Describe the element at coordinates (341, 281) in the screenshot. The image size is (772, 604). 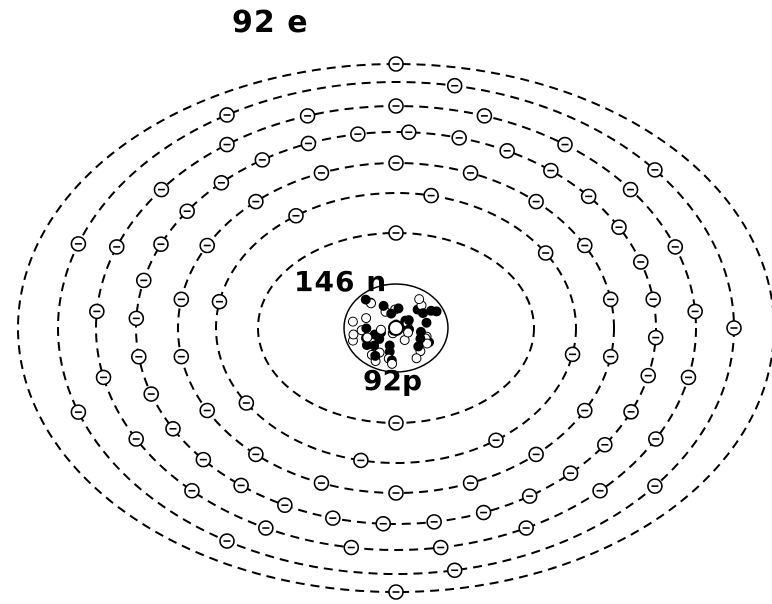
I see `neutron-count-label: 146 n` at that location.